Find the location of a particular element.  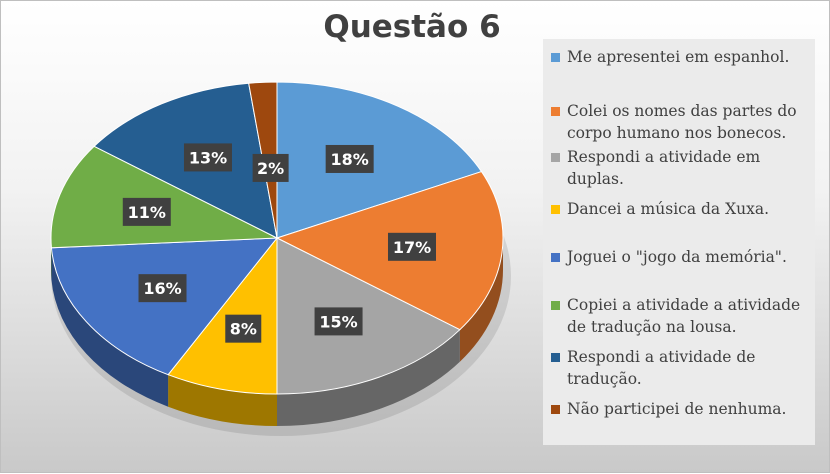

legend-item: Dancei a música da Xuxa. is located at coordinates (682, 209).